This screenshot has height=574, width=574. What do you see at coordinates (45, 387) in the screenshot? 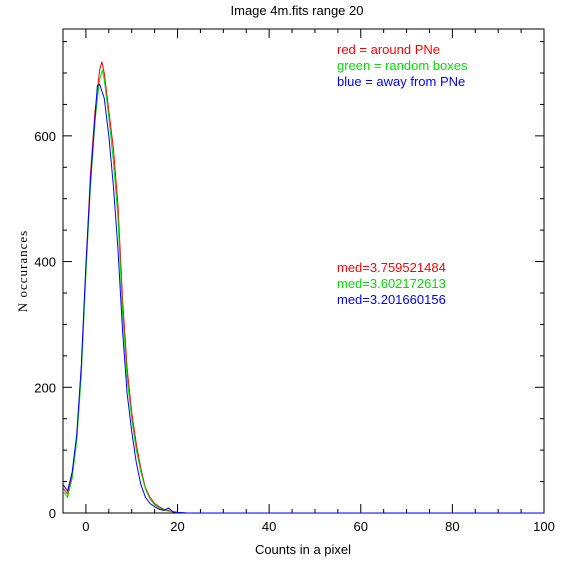
I see `y-tick-label: 200` at bounding box center [45, 387].